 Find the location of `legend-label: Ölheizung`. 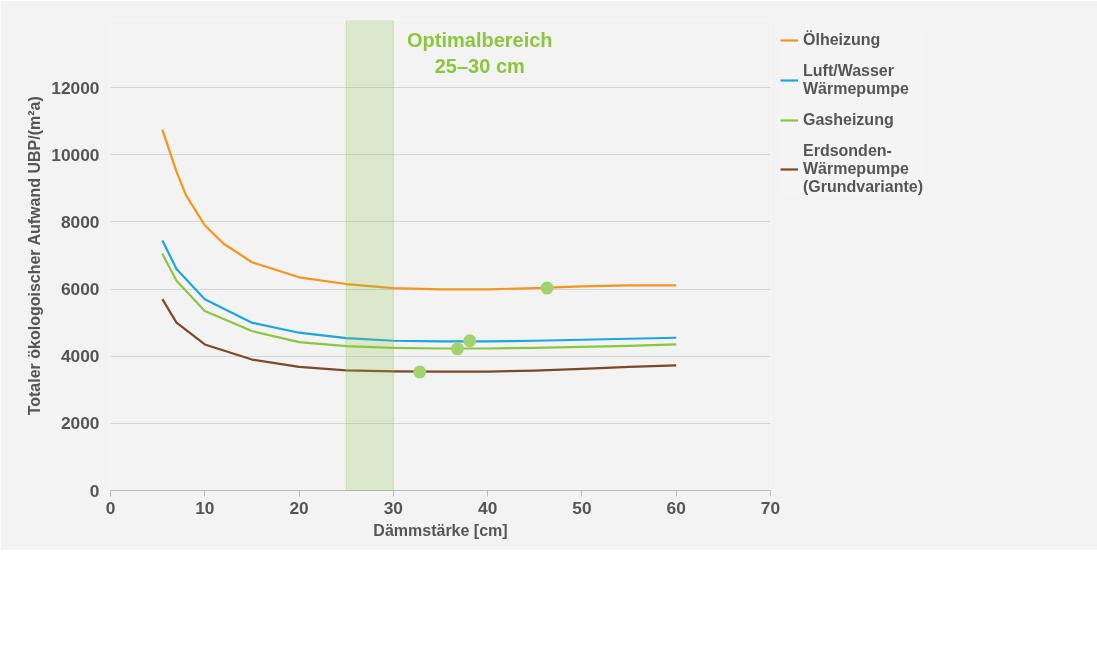

legend-label: Ölheizung is located at coordinates (842, 40).